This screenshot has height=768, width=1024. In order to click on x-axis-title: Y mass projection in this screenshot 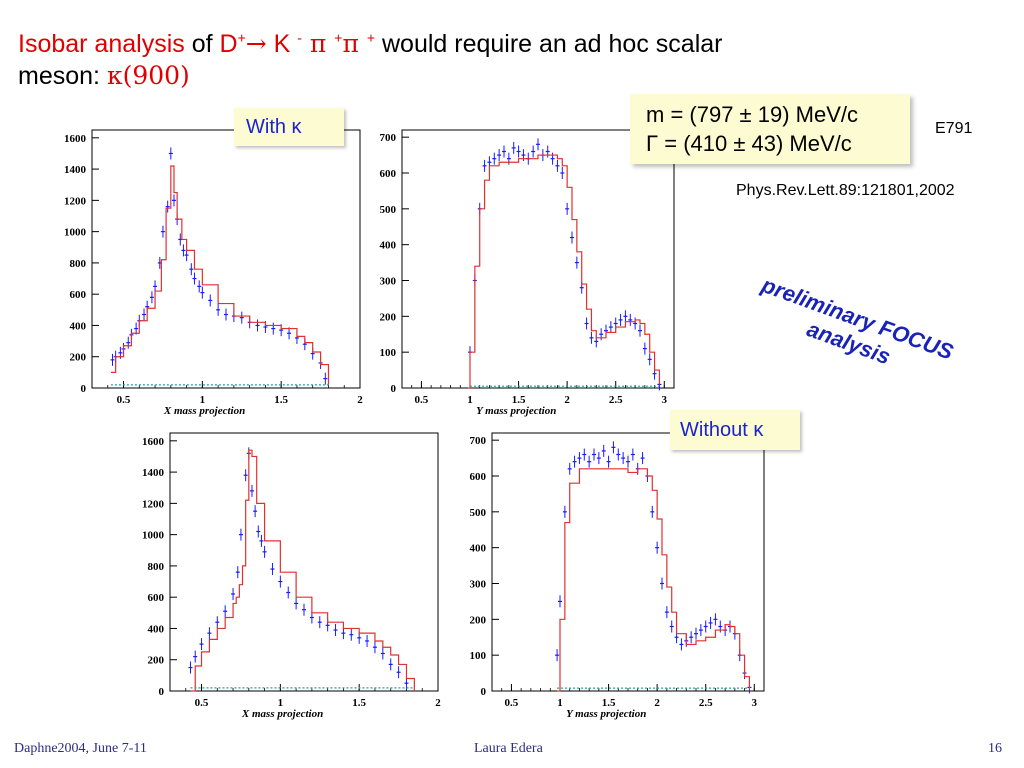, I will do `click(606, 714)`.